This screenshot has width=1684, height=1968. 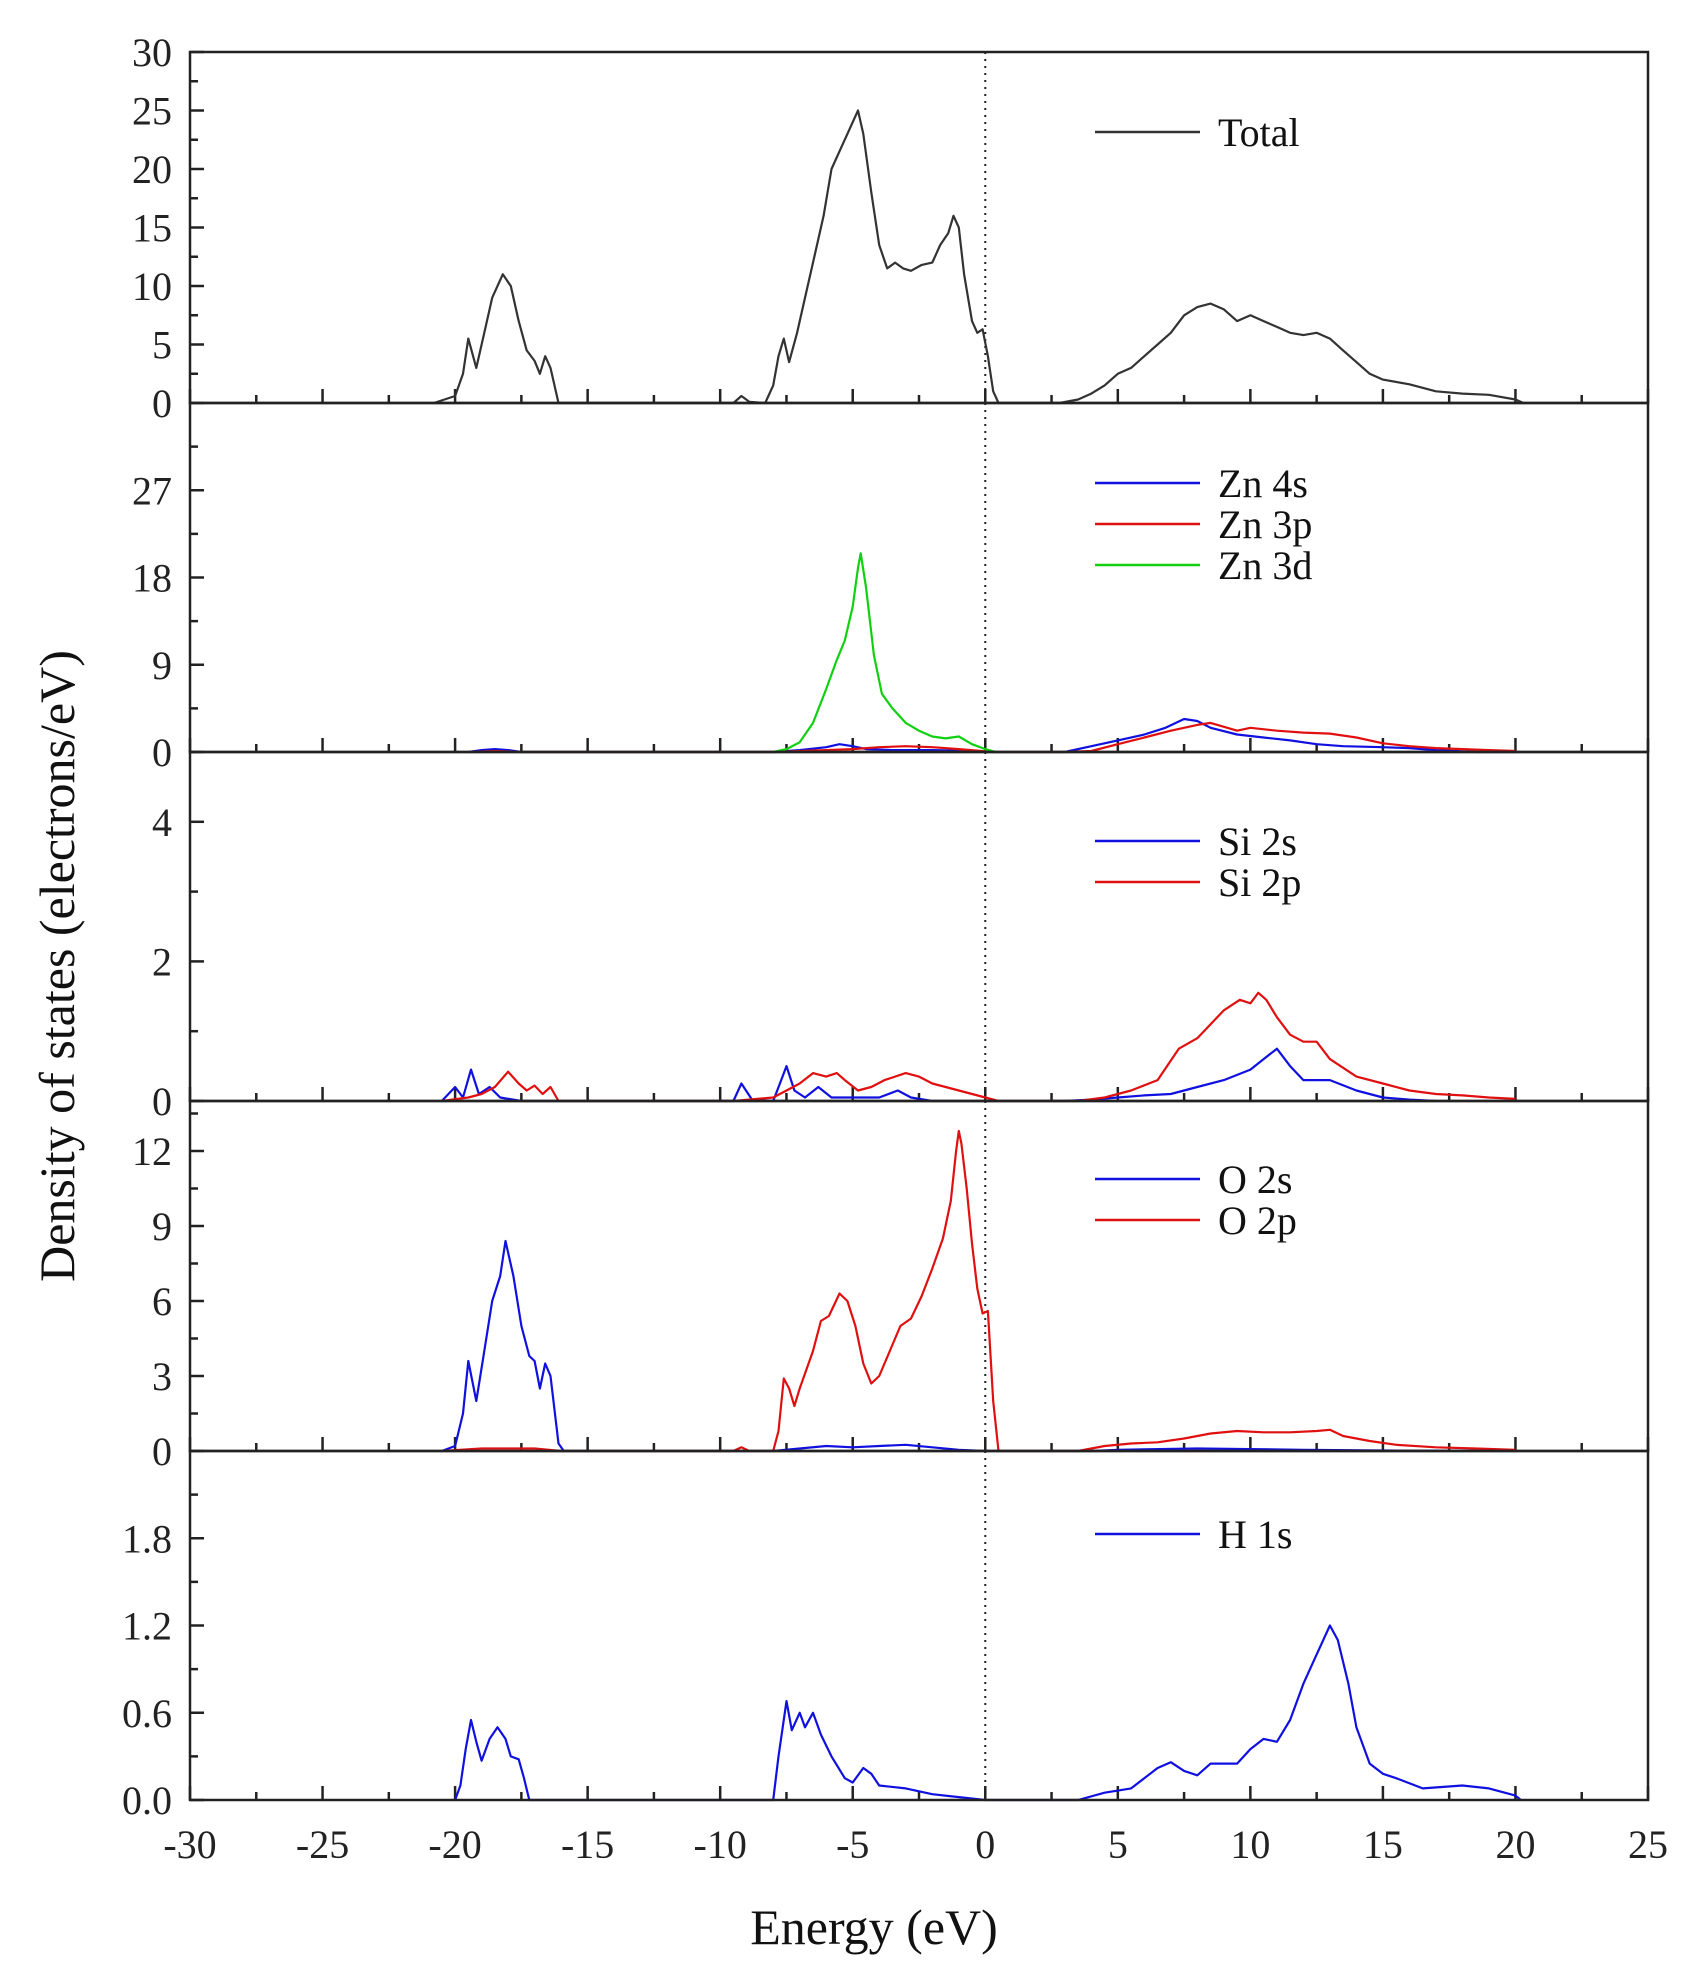 What do you see at coordinates (322, 1844) in the screenshot?
I see `x-tick-label: -25` at bounding box center [322, 1844].